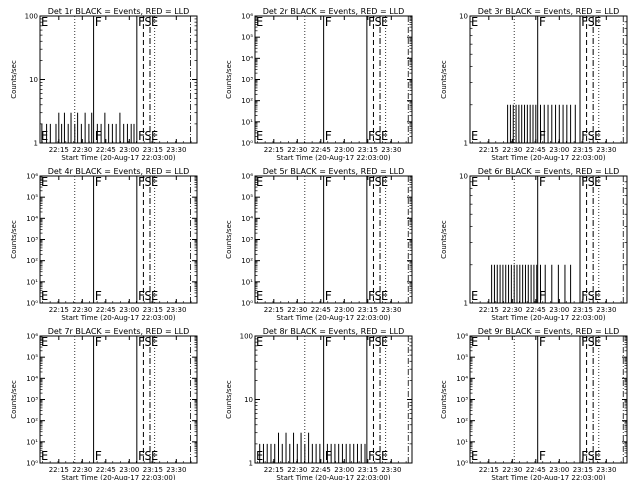 The image size is (640, 485). I want to click on panel-title: Det 5r BLACK = Events, RED = LLD, so click(334, 171).